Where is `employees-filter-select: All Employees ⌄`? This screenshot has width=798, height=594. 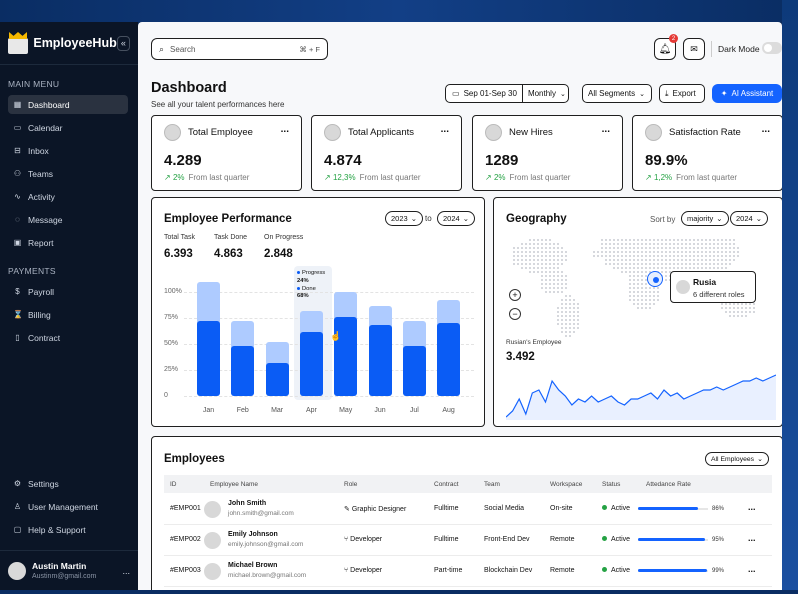 employees-filter-select: All Employees ⌄ is located at coordinates (737, 459).